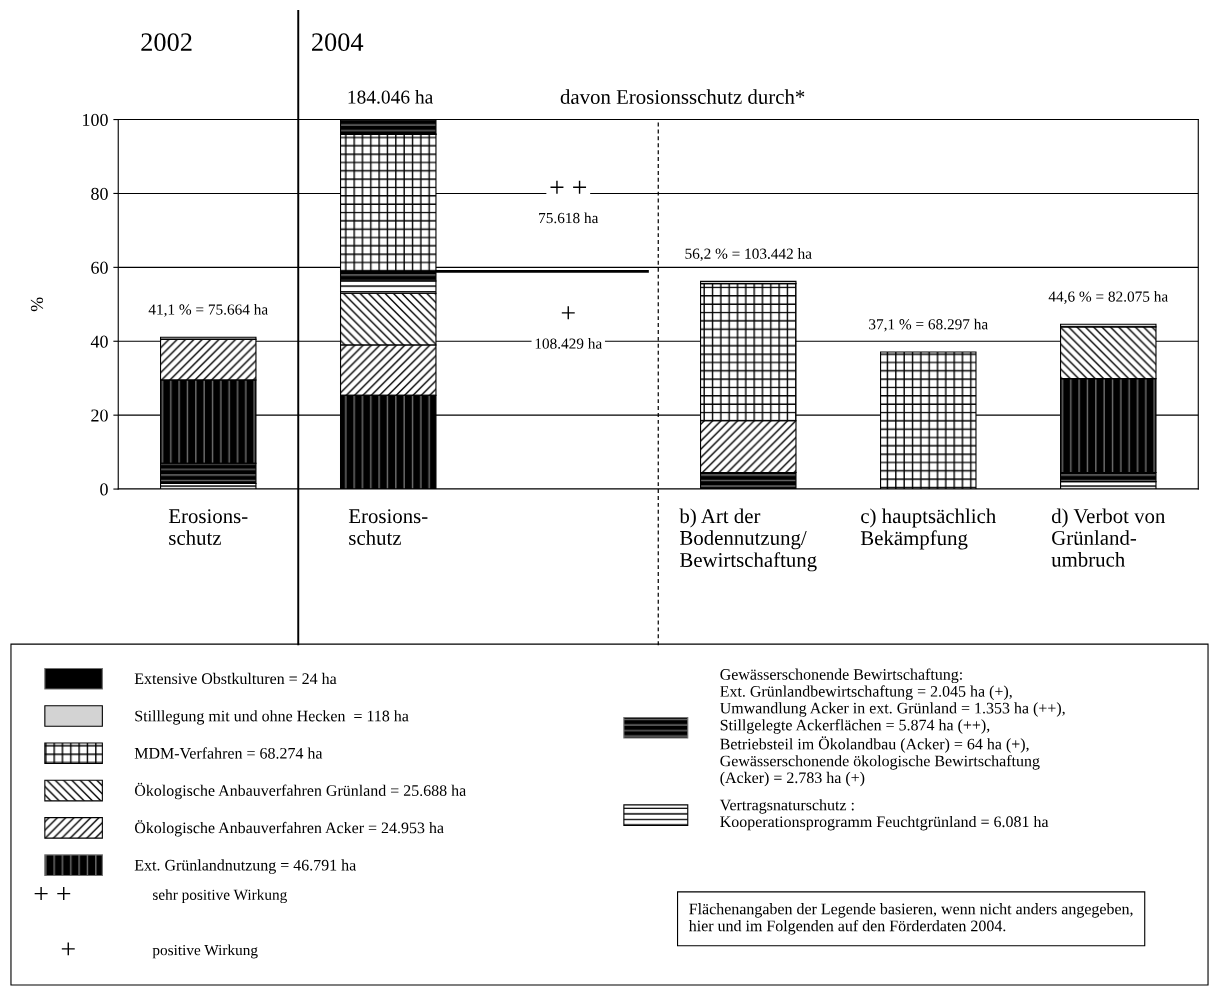 The height and width of the screenshot is (988, 1219). I want to click on text: positive Wirkung, so click(205, 951).